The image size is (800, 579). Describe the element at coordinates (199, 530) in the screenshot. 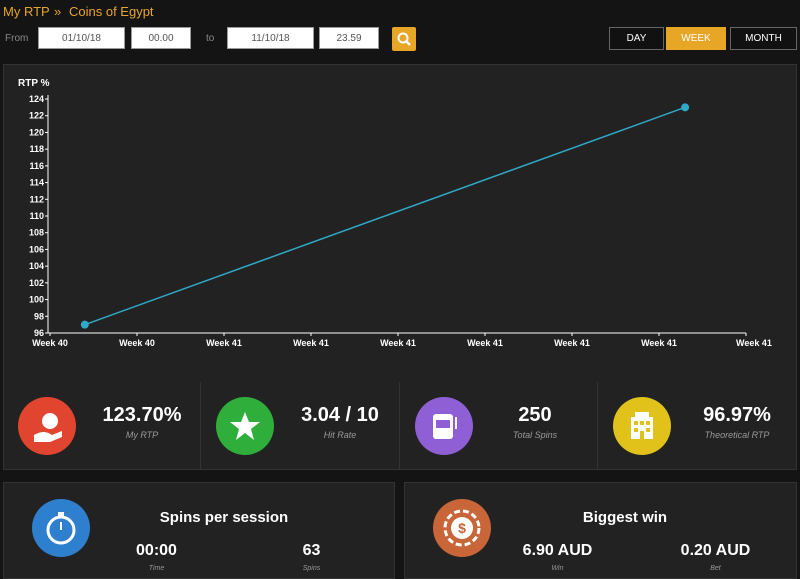

I see `session-panel: Spins per session 00:00 Time 63 Spins` at that location.